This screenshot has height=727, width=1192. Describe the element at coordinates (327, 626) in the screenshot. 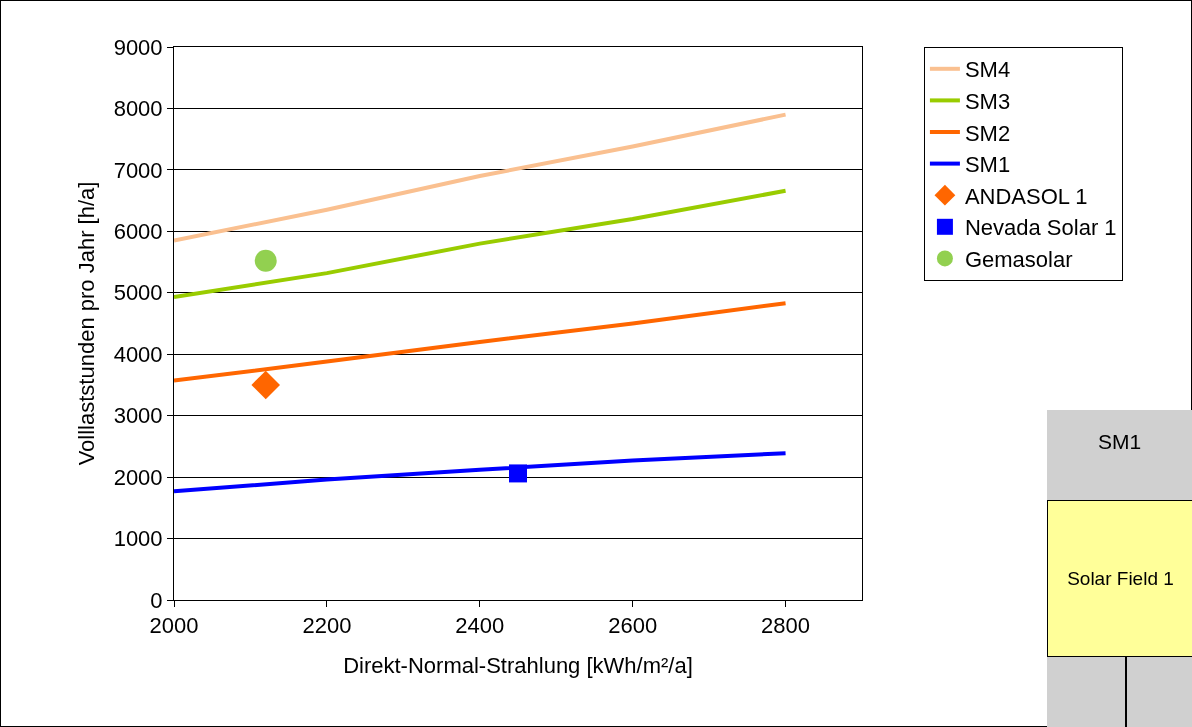

I see `x-tick-label: 2200` at that location.